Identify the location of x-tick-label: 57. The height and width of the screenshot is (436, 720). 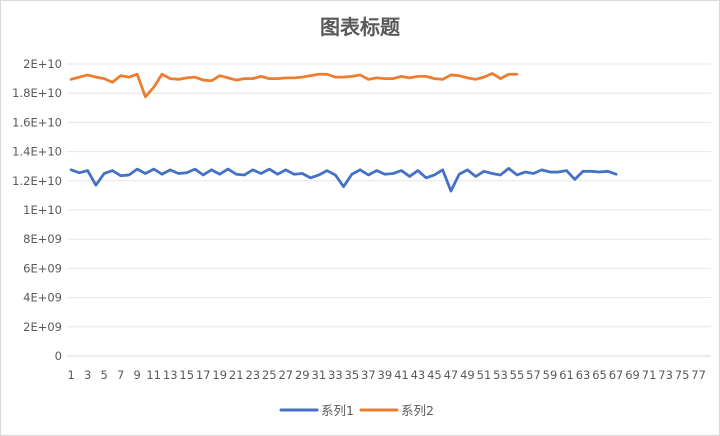
(533, 375).